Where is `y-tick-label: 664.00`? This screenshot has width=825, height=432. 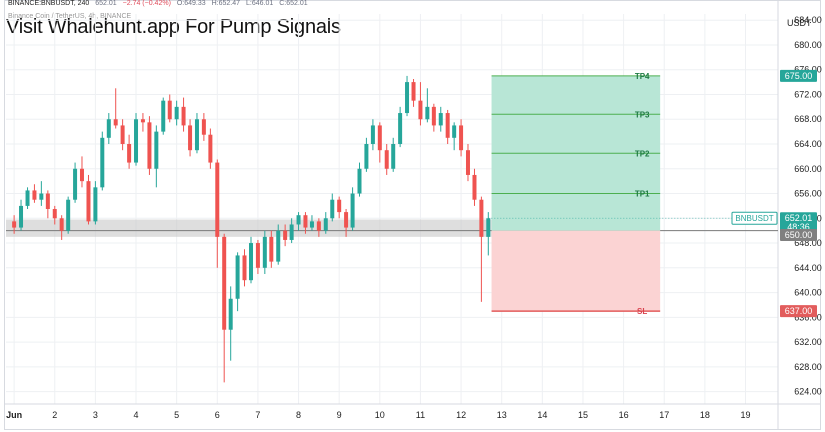 y-tick-label: 664.00 is located at coordinates (808, 144).